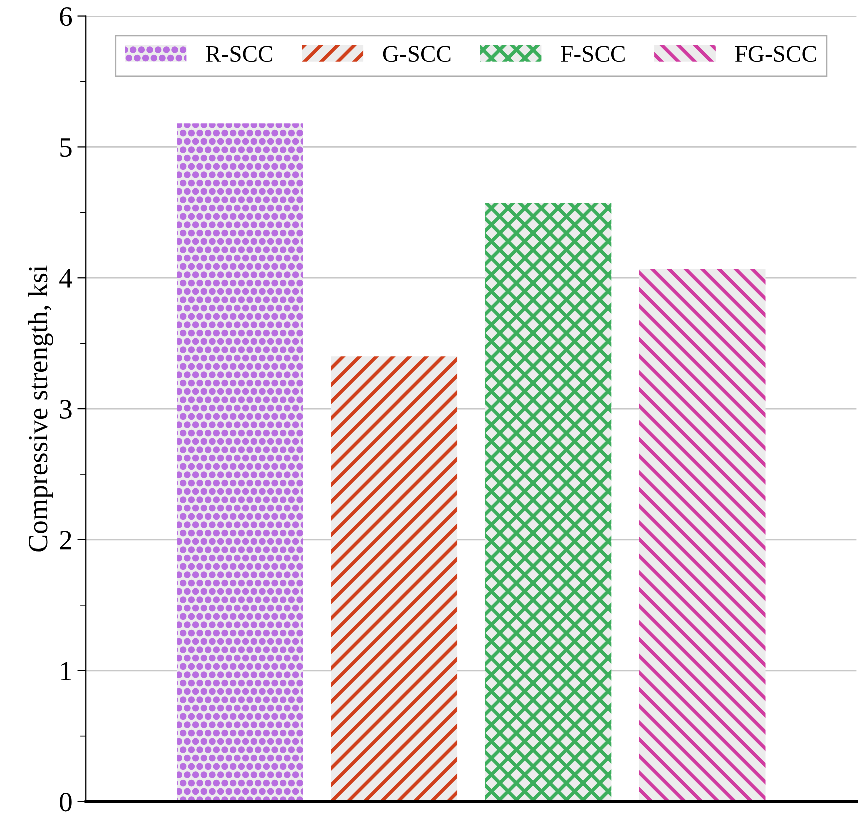  I want to click on legend-label: G-SCC, so click(417, 54).